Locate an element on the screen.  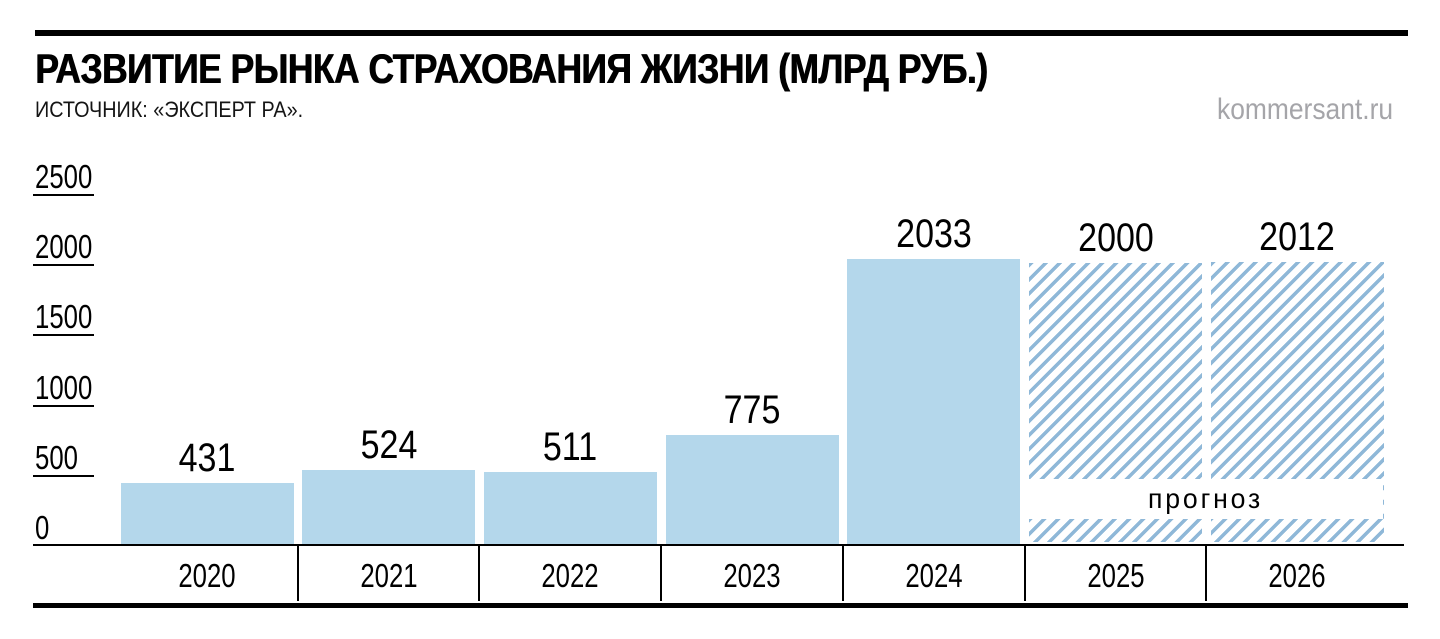
bar-value-label: 511 is located at coordinates (570, 447).